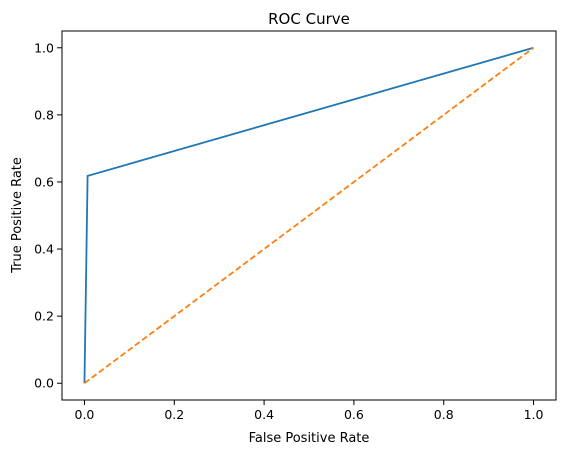 This screenshot has height=455, width=567. Describe the element at coordinates (17, 215) in the screenshot. I see `y-axis-label: True Positive Rate` at that location.